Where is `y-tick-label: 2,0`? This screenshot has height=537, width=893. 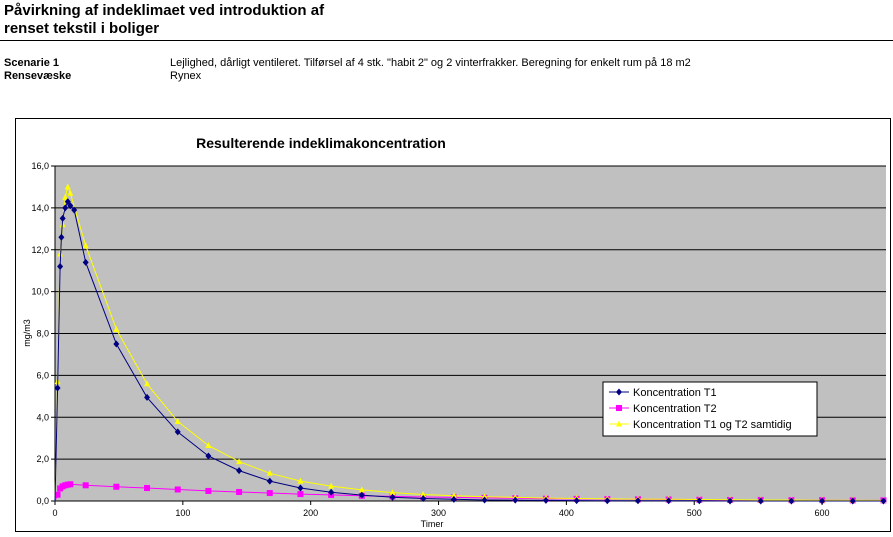 y-tick-label: 2,0 is located at coordinates (42, 459).